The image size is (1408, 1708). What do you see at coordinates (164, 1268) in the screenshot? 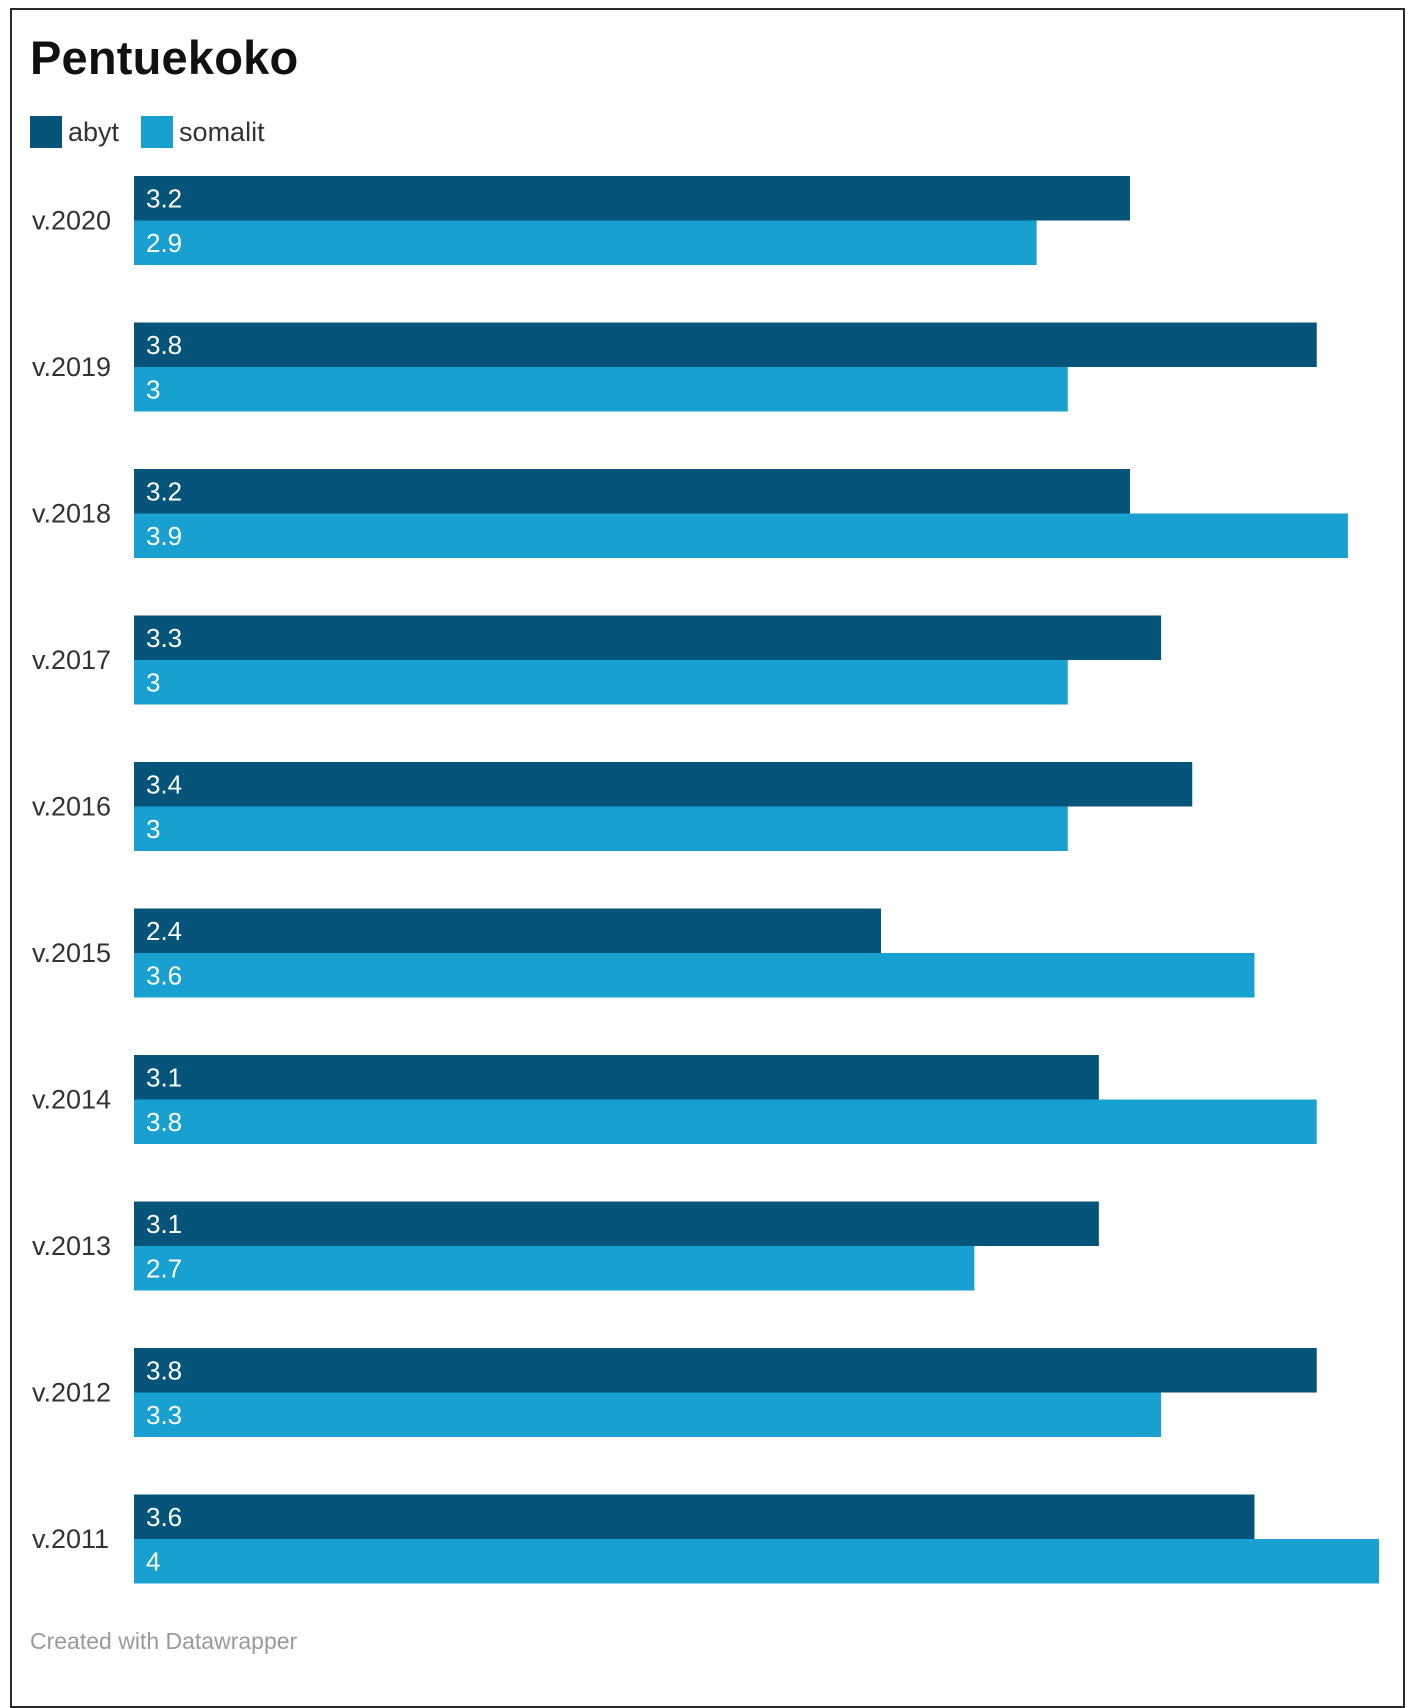
I see `data-label-somalit: 2.7` at bounding box center [164, 1268].